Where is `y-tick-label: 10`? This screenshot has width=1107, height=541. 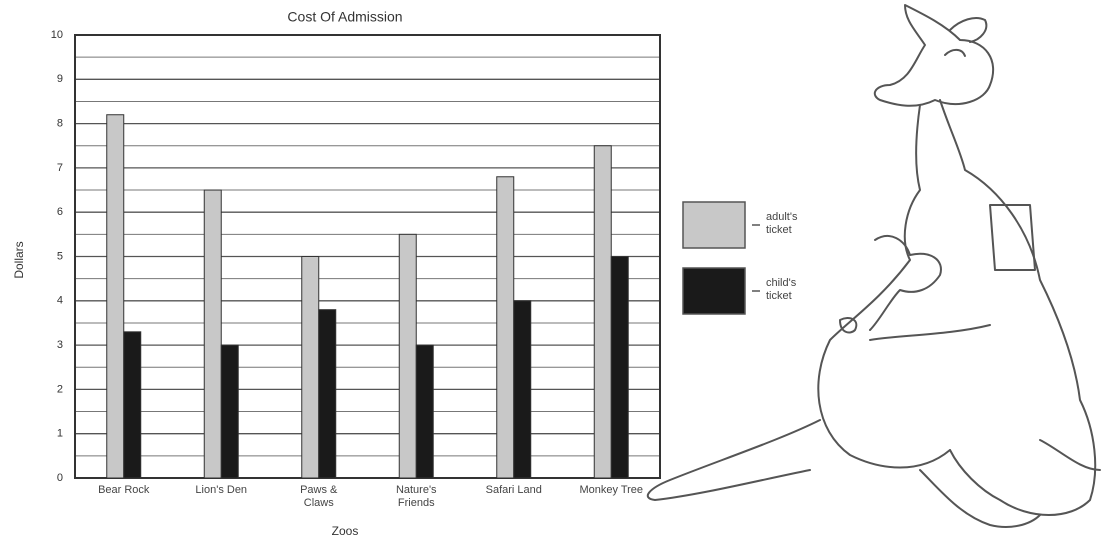 y-tick-label: 10 is located at coordinates (57, 35).